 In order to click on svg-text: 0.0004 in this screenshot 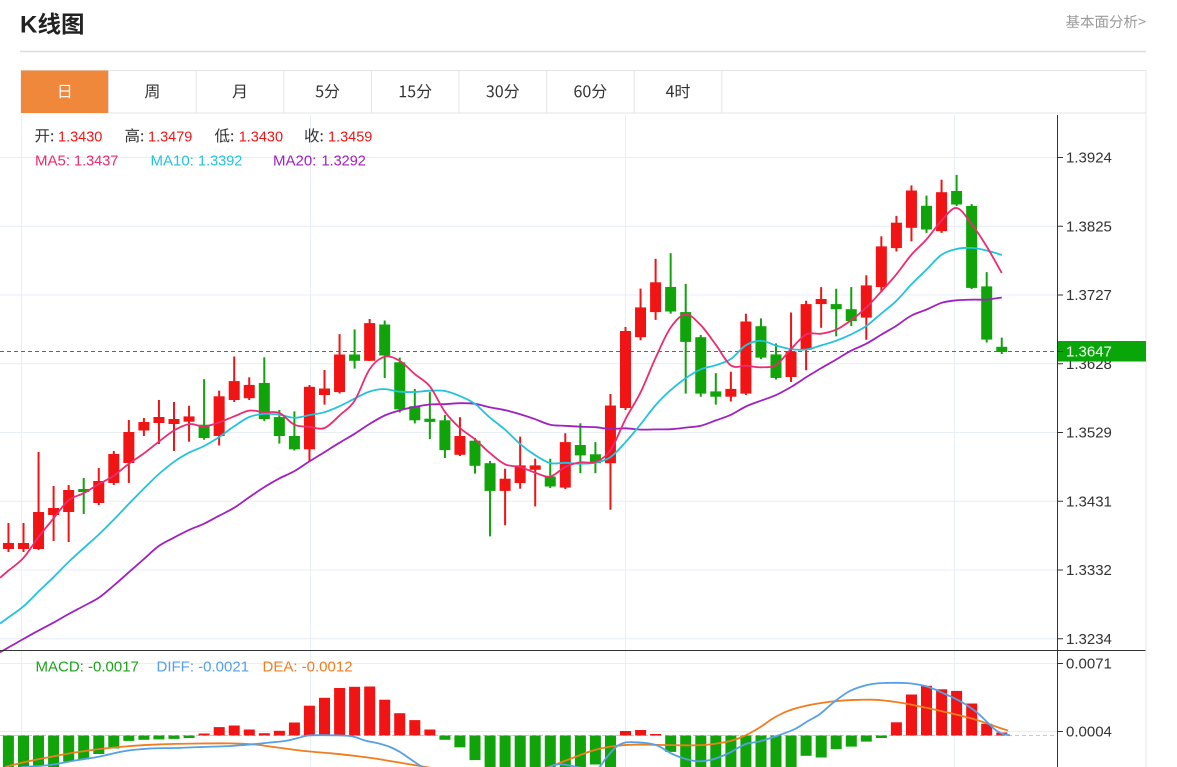, I will do `click(1089, 732)`.